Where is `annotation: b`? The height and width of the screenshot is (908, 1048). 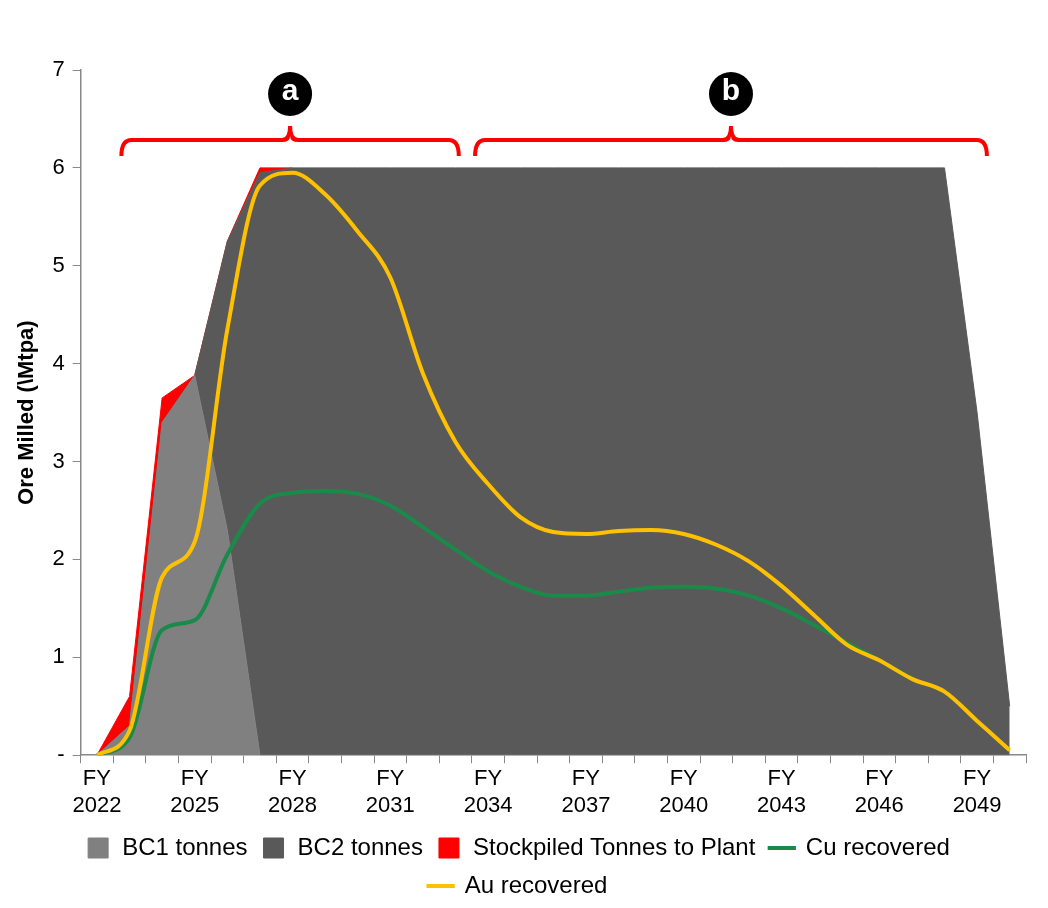 annotation: b is located at coordinates (731, 90).